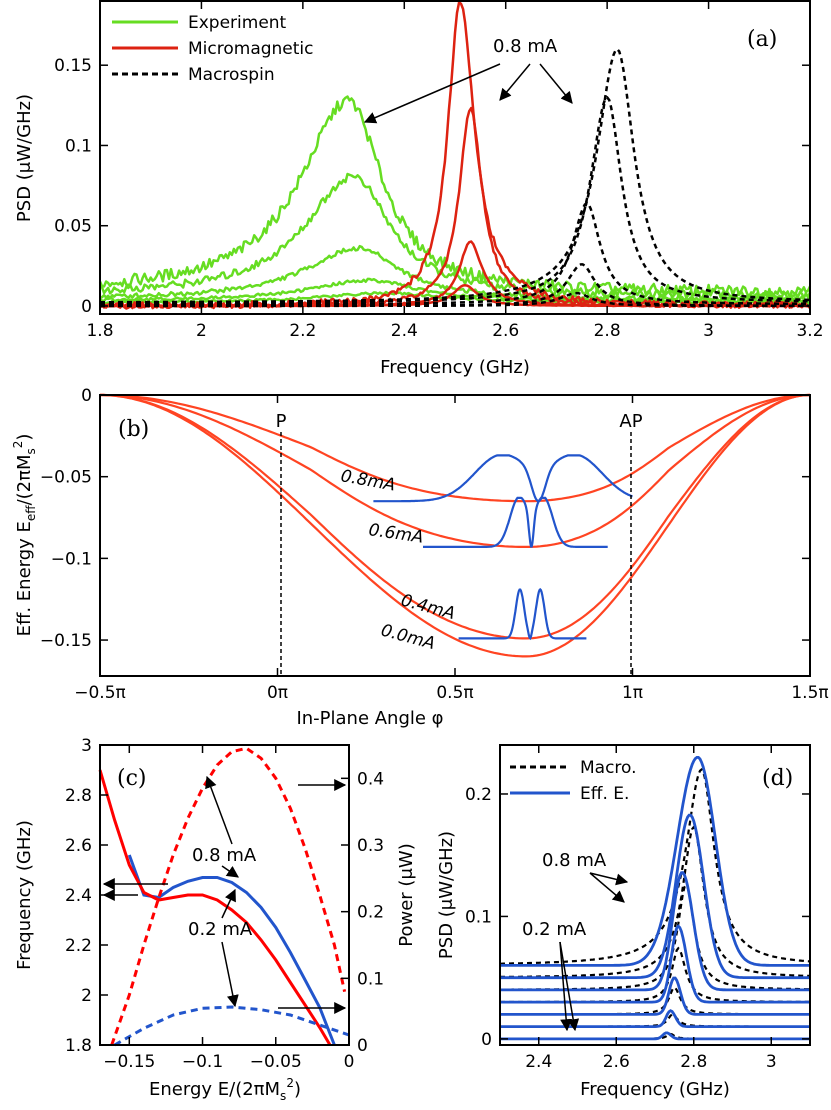 The width and height of the screenshot is (831, 1110). What do you see at coordinates (446, 895) in the screenshot?
I see `panel-d-ylabel: PSD (μW/GHz)` at bounding box center [446, 895].